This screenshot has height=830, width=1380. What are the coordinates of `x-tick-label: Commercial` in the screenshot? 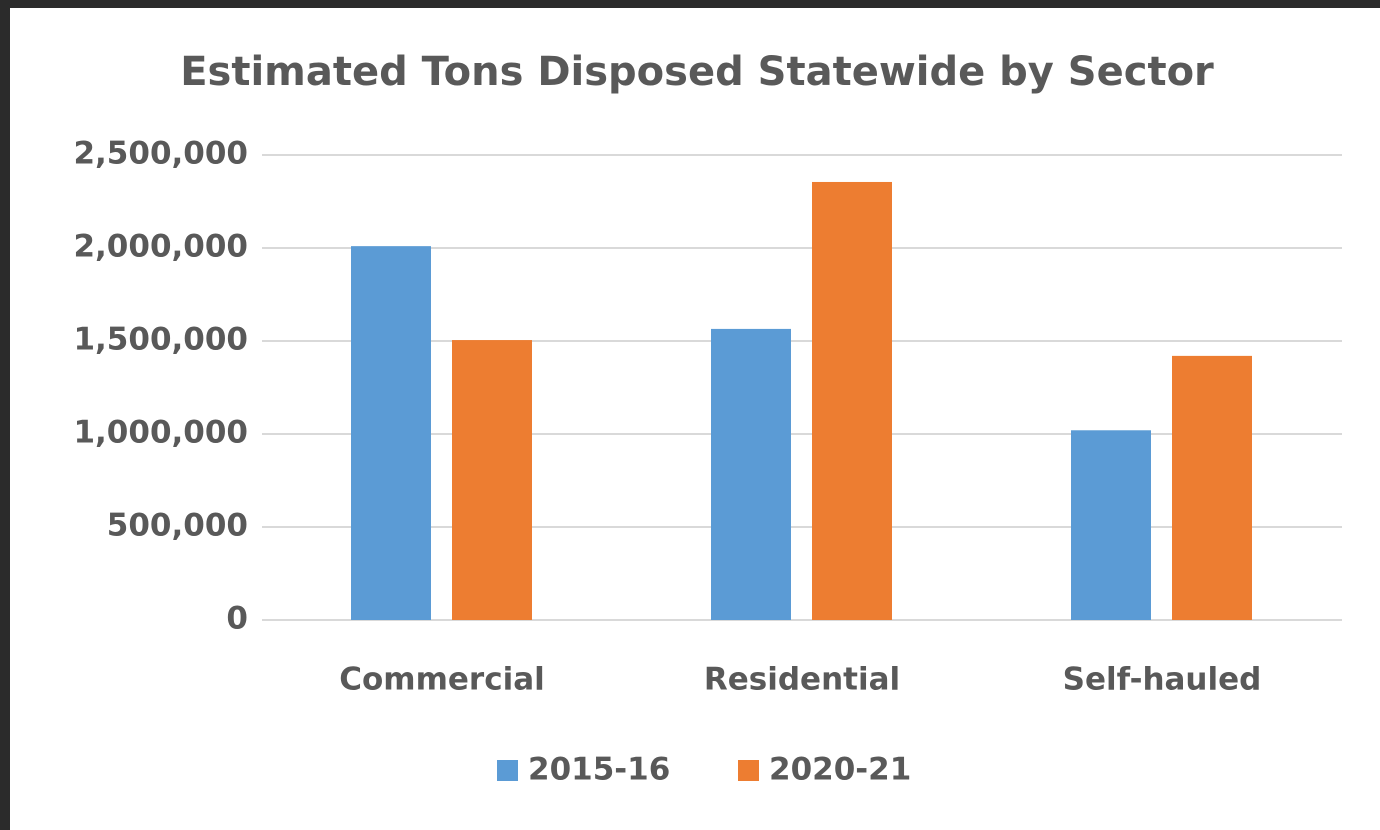 It's located at (442, 680).